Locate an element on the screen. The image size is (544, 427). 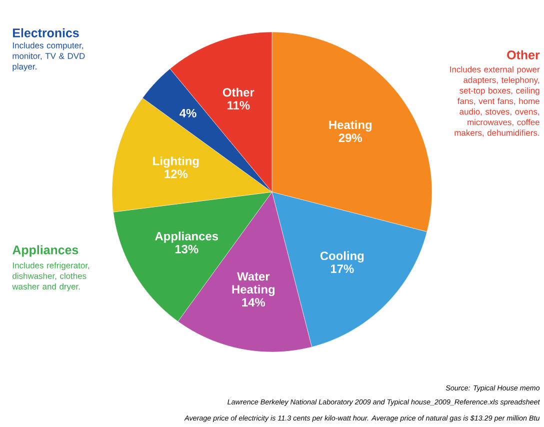
slice-label: Heating is located at coordinates (350, 126).